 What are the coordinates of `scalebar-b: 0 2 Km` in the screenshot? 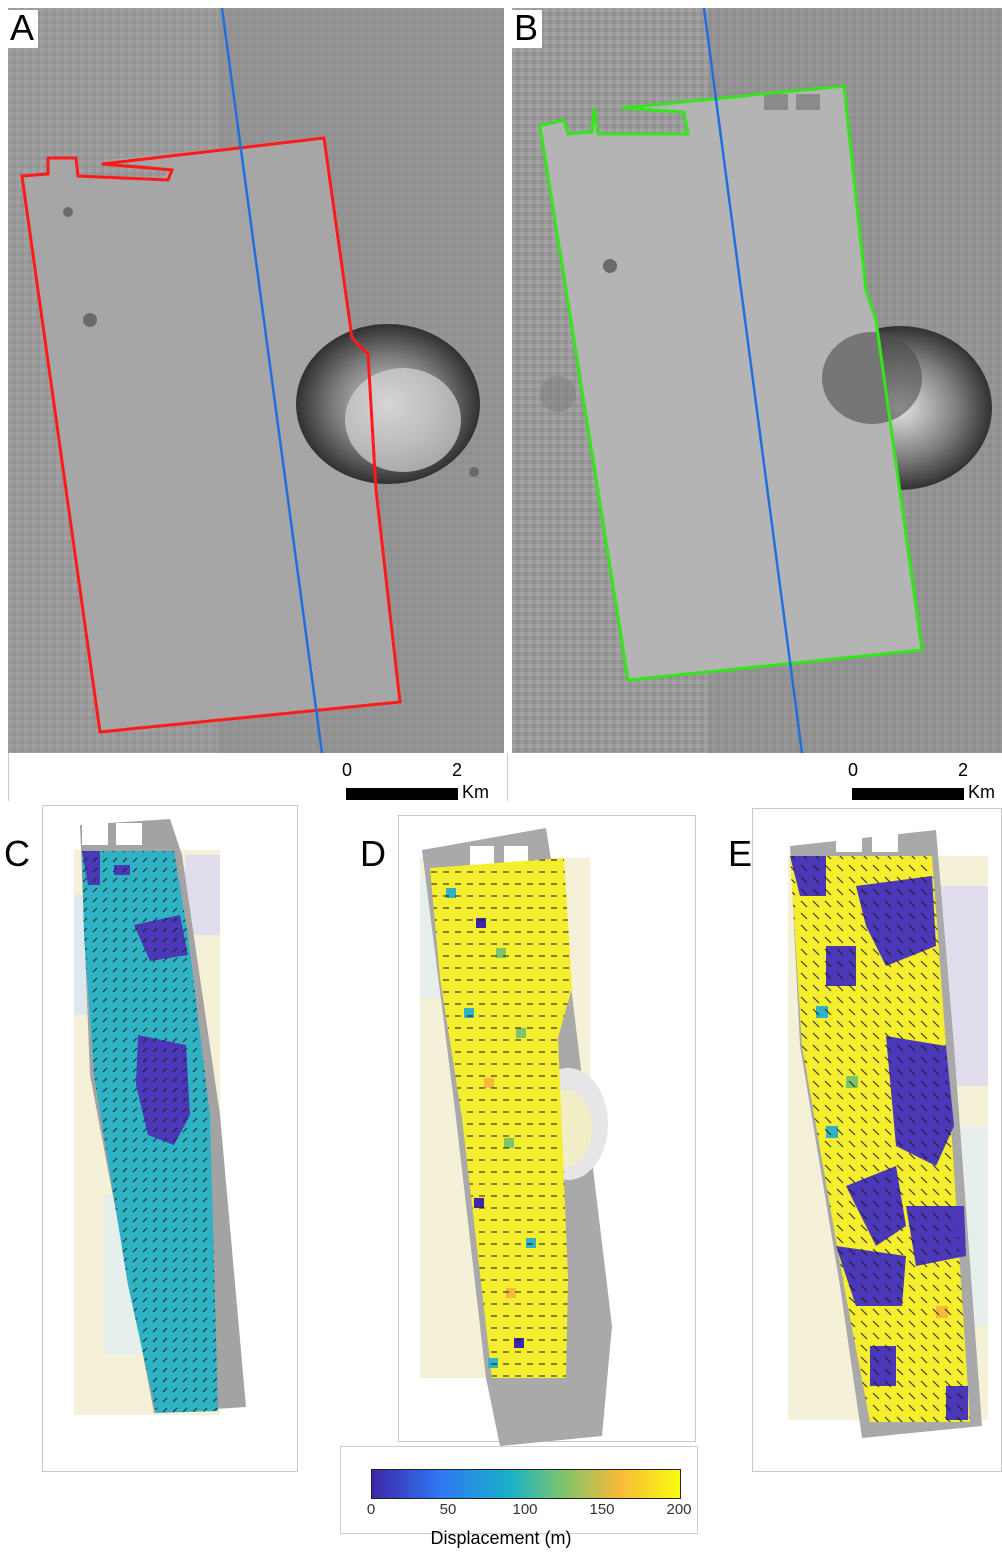 It's located at (924, 781).